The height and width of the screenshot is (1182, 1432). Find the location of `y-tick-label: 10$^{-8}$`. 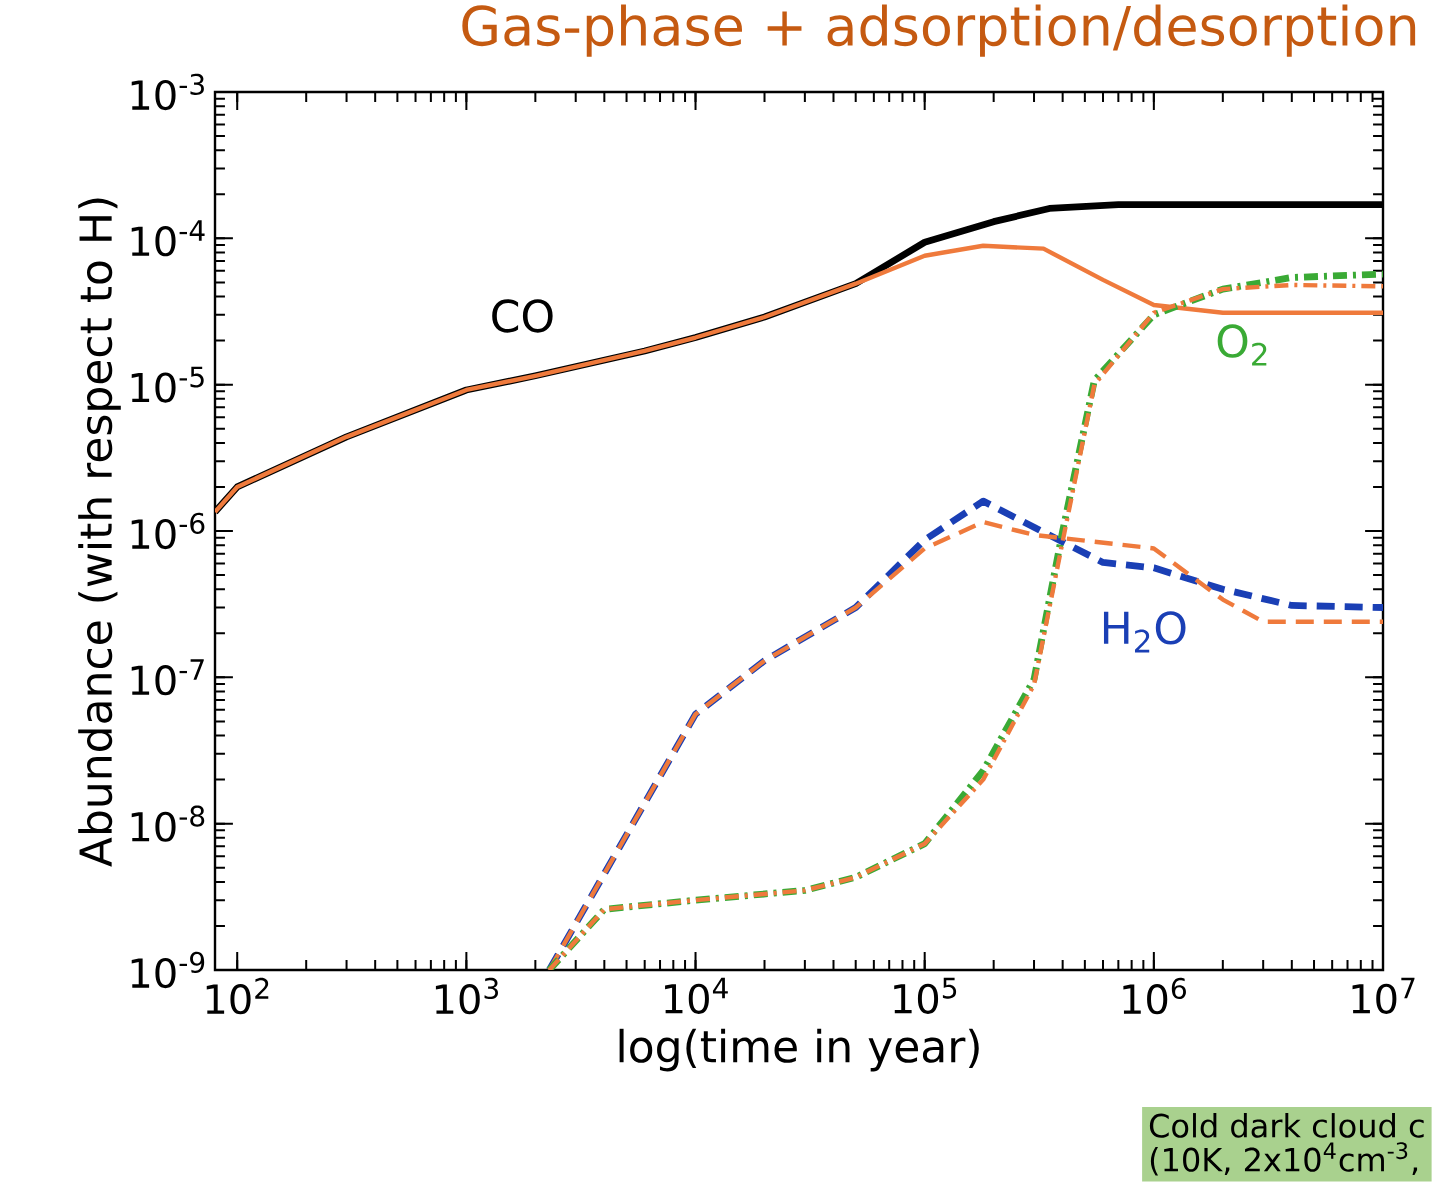

y-tick-label: 10$^{-8}$ is located at coordinates (168, 823).